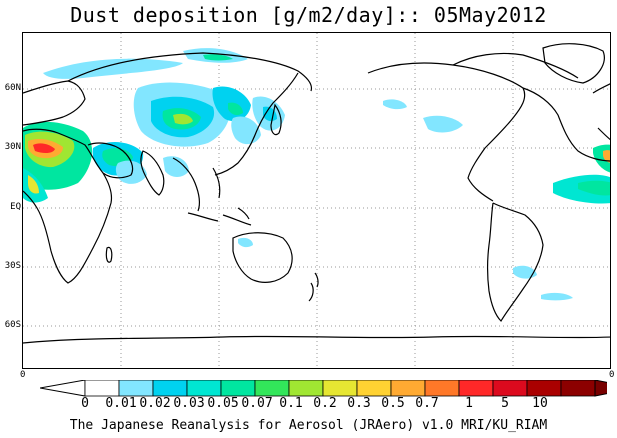 Image resolution: width=617 pixels, height=438 pixels. Describe the element at coordinates (600, 388) in the screenshot. I see `colorbar-over-arrow` at that location.